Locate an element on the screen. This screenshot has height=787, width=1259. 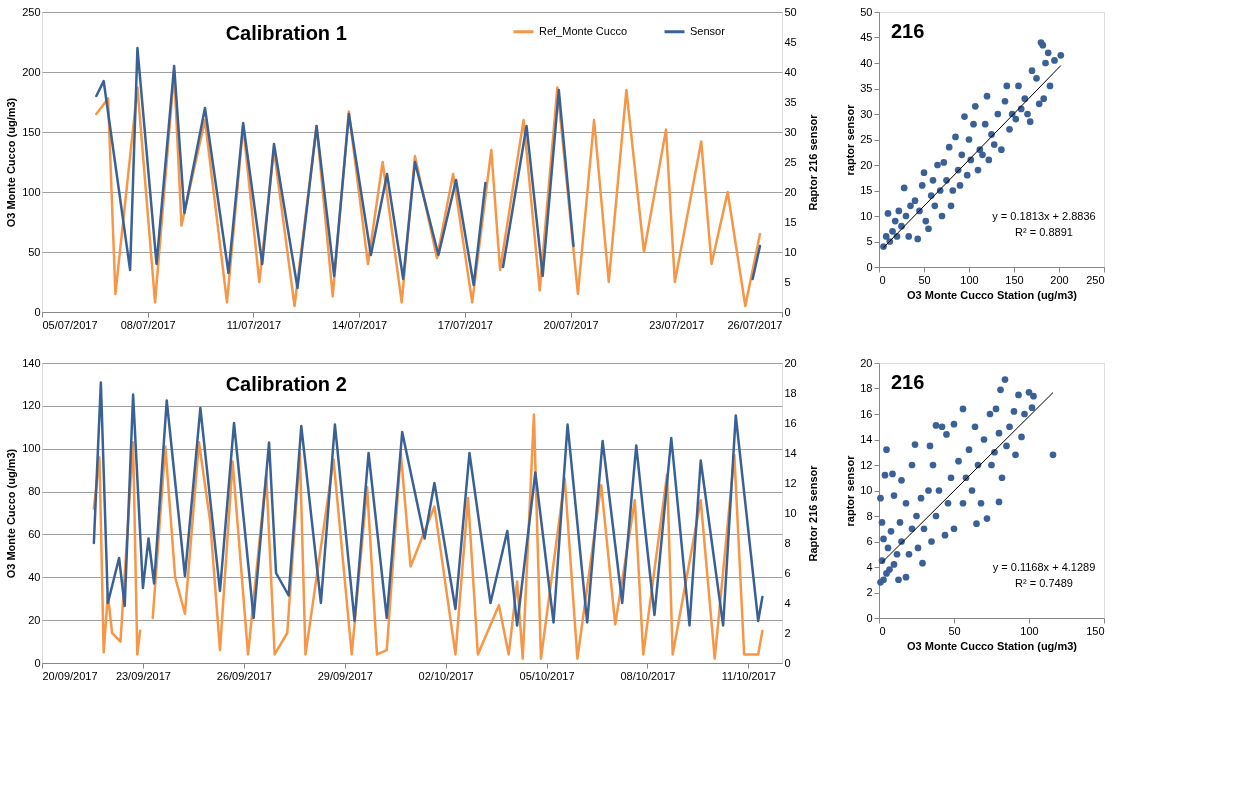
x-tick-label: 250 is located at coordinates (1095, 279).